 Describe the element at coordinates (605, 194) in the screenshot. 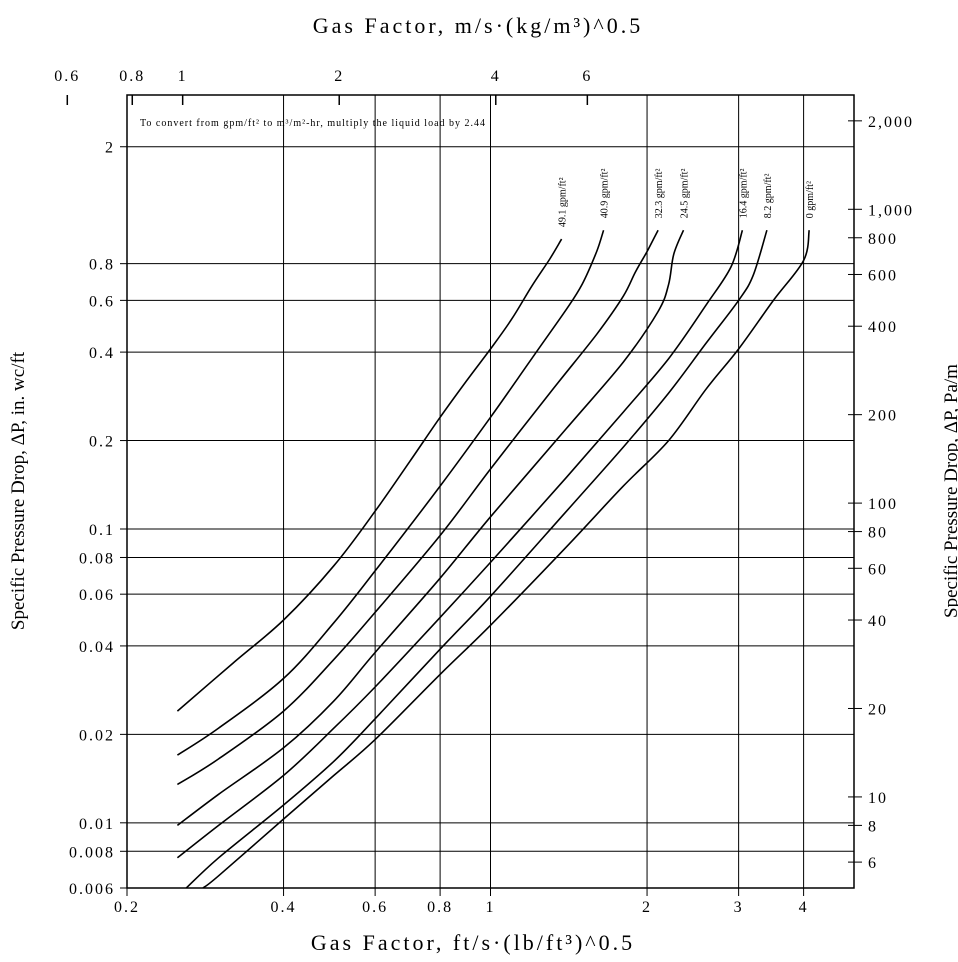

I see `series-label: 40.9 gpm/ft²` at that location.